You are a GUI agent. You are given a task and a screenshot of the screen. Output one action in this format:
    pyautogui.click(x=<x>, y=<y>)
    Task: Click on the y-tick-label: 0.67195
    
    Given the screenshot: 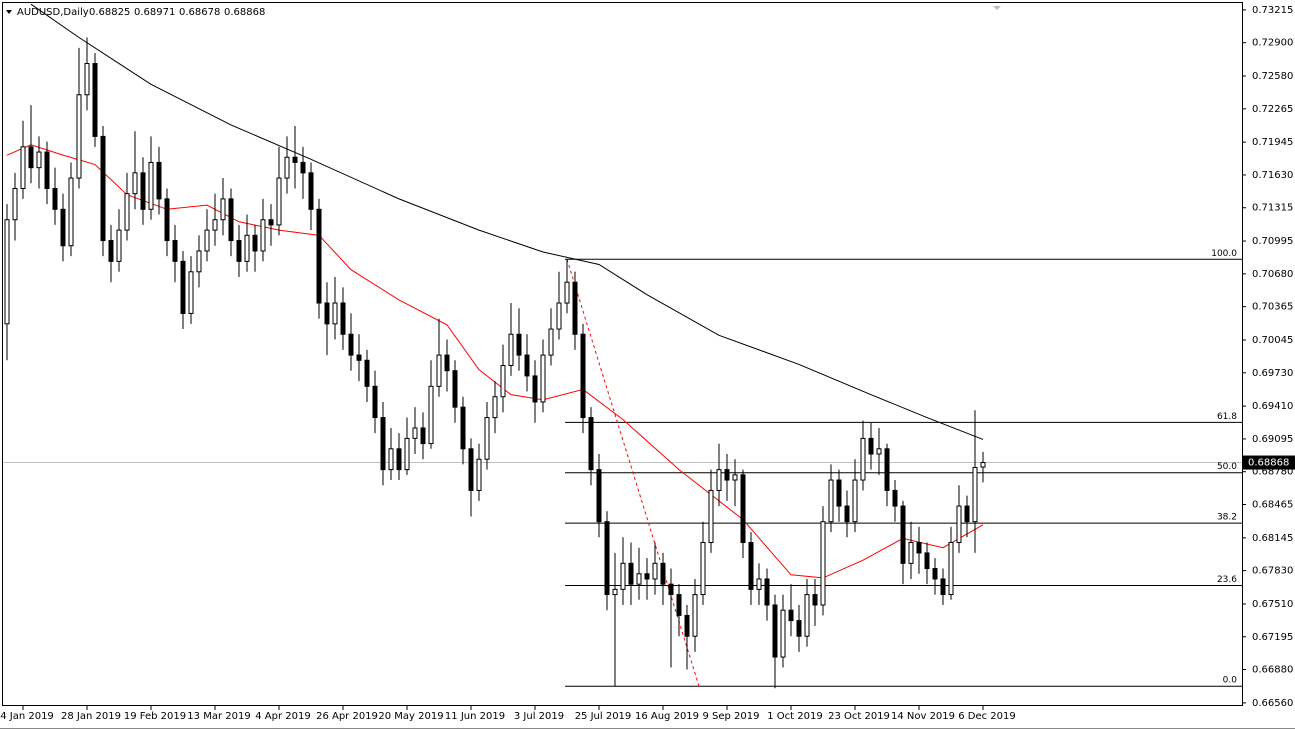 What is the action you would take?
    pyautogui.click(x=1272, y=637)
    